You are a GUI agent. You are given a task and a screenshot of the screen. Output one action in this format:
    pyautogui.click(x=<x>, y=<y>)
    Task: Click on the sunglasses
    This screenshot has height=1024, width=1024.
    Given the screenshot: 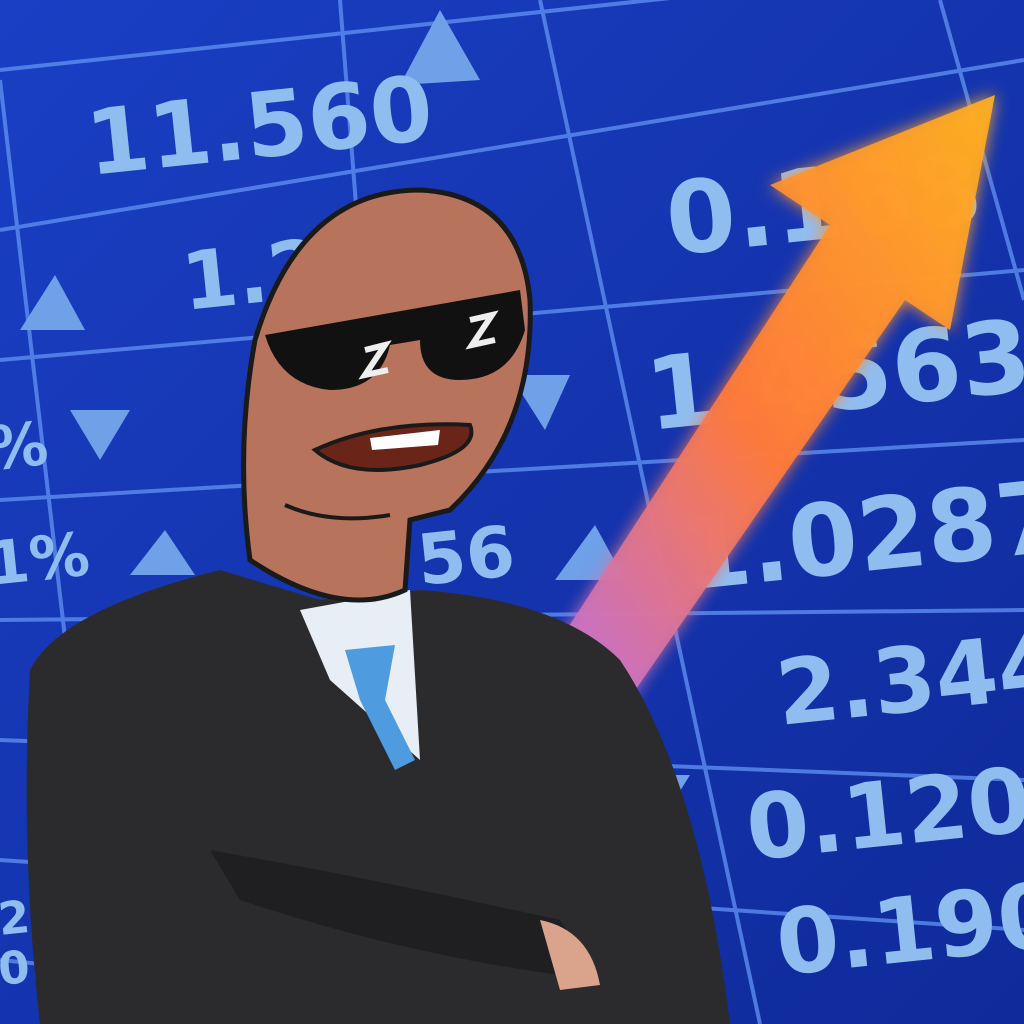 What is the action you would take?
    pyautogui.click(x=395, y=340)
    